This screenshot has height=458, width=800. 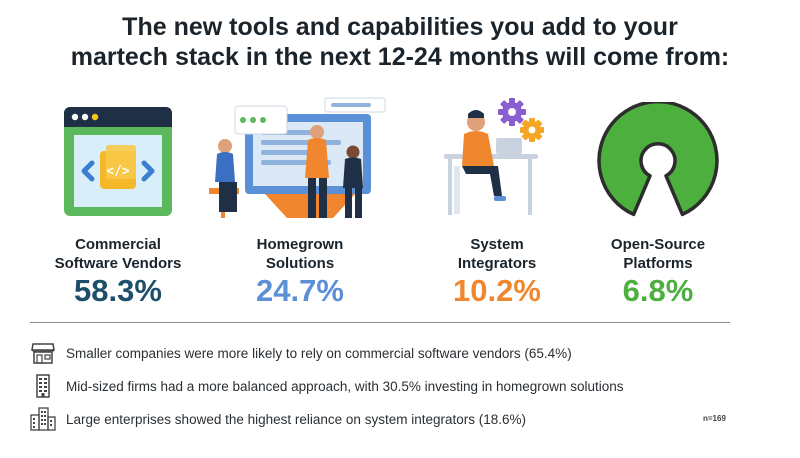 I want to click on value-label-commercial: 58.3%, so click(x=118, y=290).